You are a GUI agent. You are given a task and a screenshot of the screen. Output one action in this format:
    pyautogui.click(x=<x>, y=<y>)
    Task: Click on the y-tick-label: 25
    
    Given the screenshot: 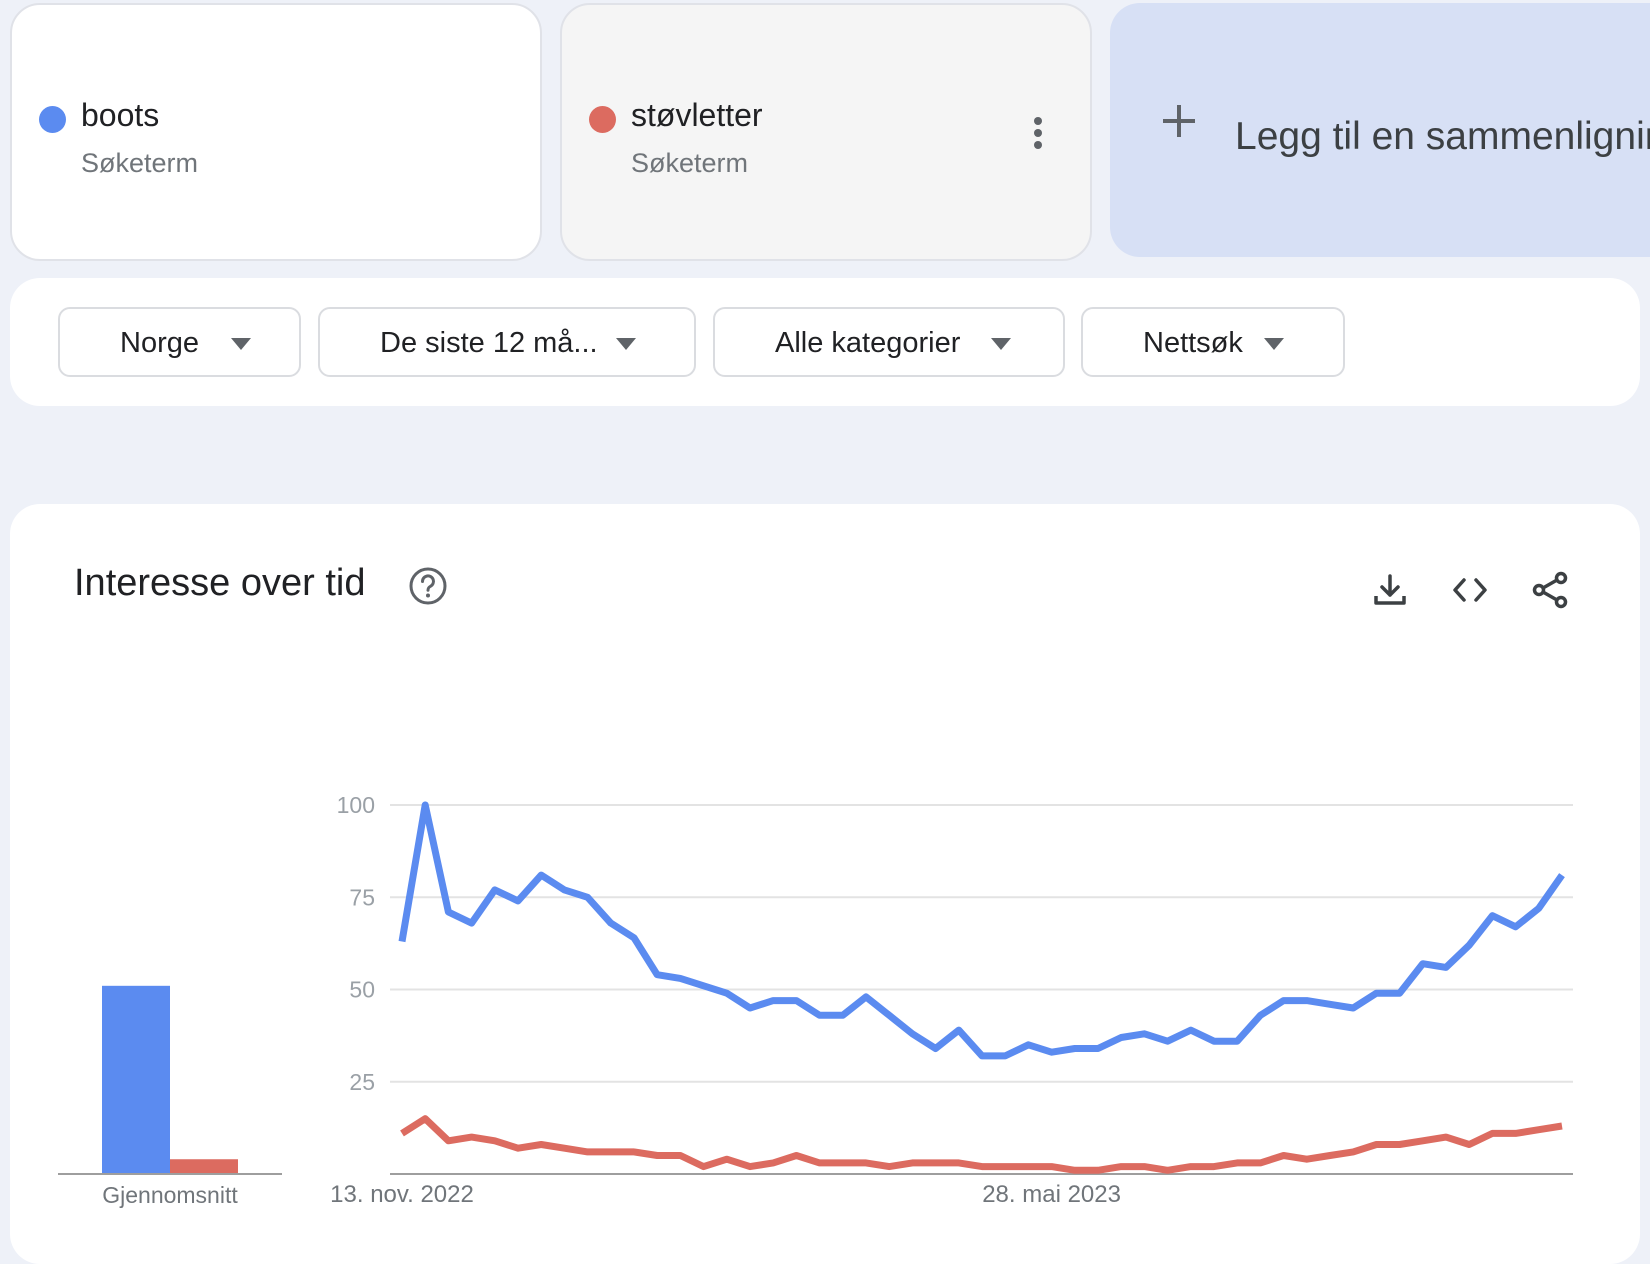 What is the action you would take?
    pyautogui.click(x=362, y=1082)
    